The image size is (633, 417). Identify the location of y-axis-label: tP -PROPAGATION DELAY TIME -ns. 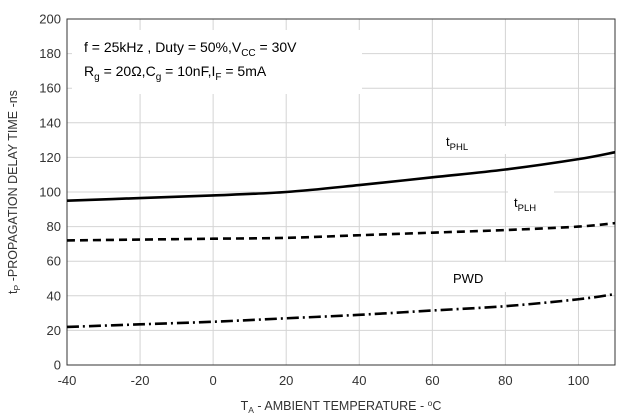
(14, 192).